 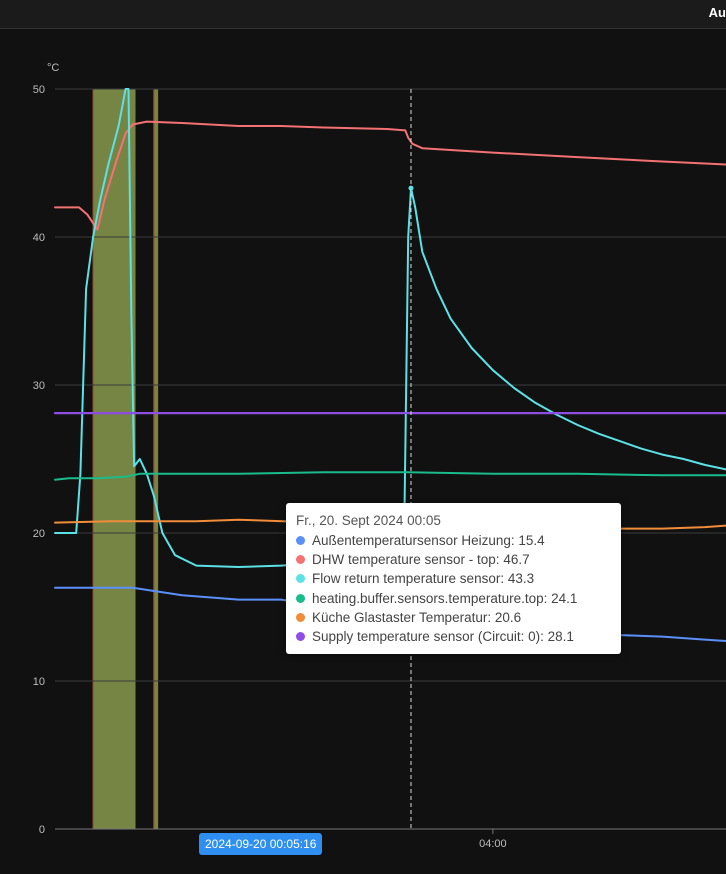 I want to click on tooltip-row-text: Küche Glastaster Temperatur: 20.6, so click(x=417, y=617).